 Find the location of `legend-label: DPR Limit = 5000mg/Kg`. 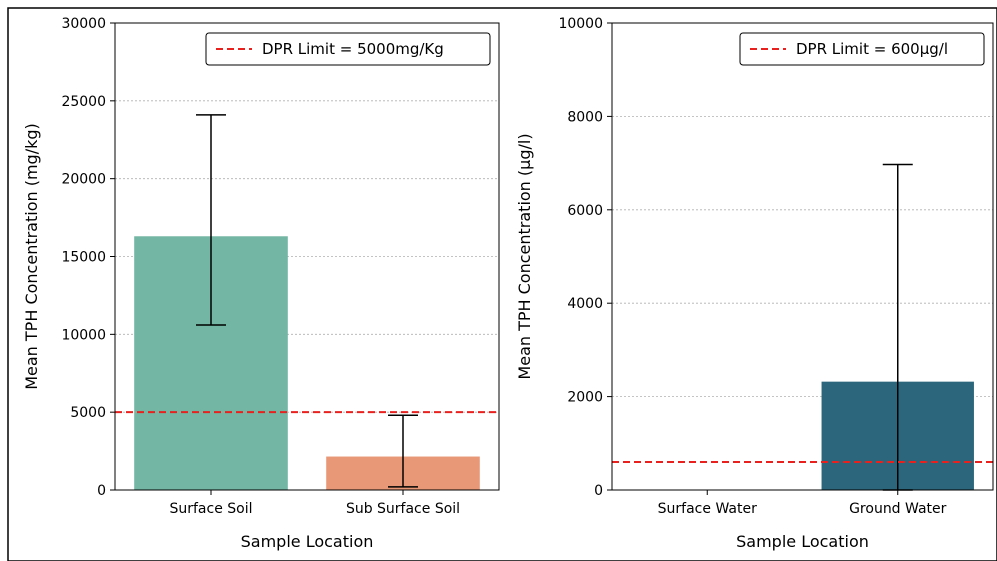

legend-label: DPR Limit = 5000mg/Kg is located at coordinates (353, 49).